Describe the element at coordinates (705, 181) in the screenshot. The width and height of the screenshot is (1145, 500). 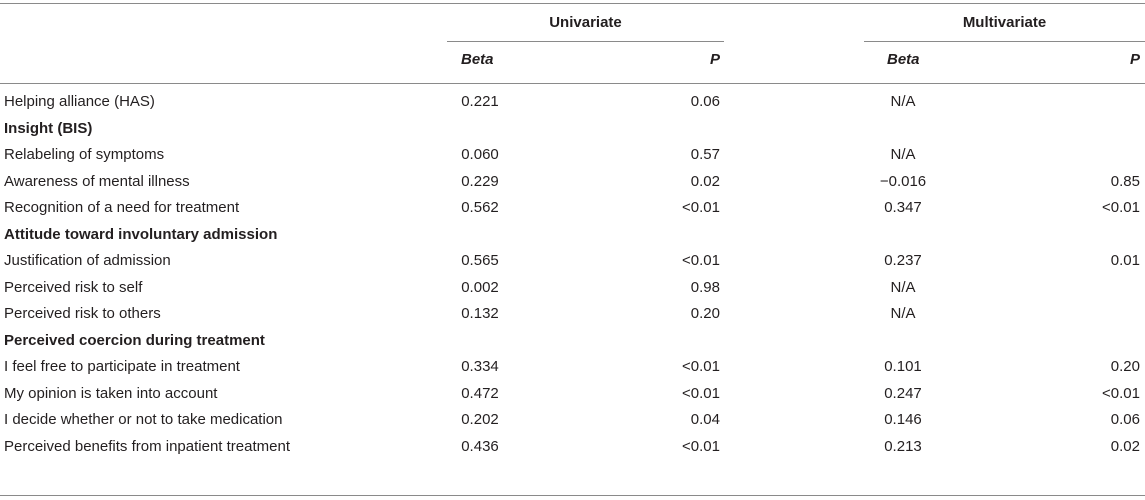
I see `univariate-p: 0.02` at that location.